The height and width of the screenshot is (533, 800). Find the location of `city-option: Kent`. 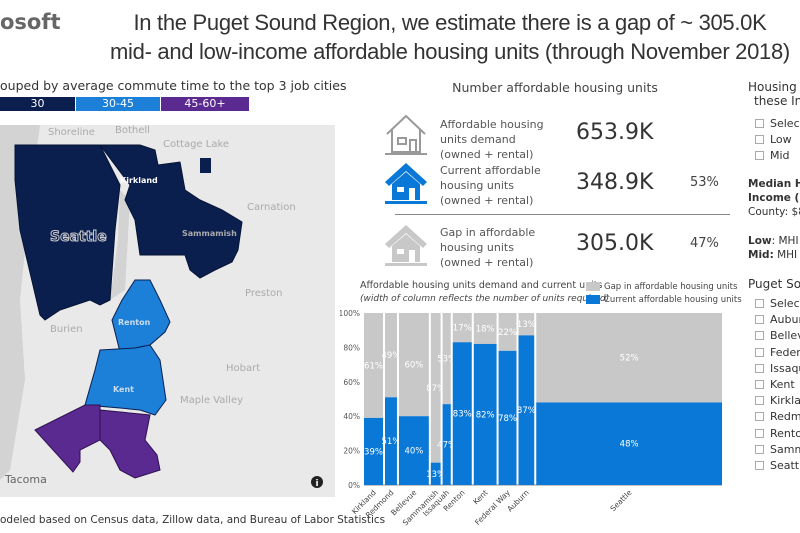

city-option: Kent is located at coordinates (777, 385).